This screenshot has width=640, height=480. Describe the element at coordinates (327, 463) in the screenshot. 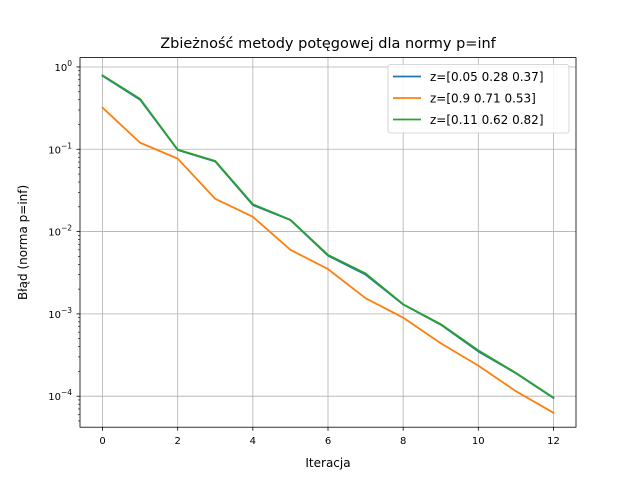

I see `x-axis-label: Iteracja` at that location.